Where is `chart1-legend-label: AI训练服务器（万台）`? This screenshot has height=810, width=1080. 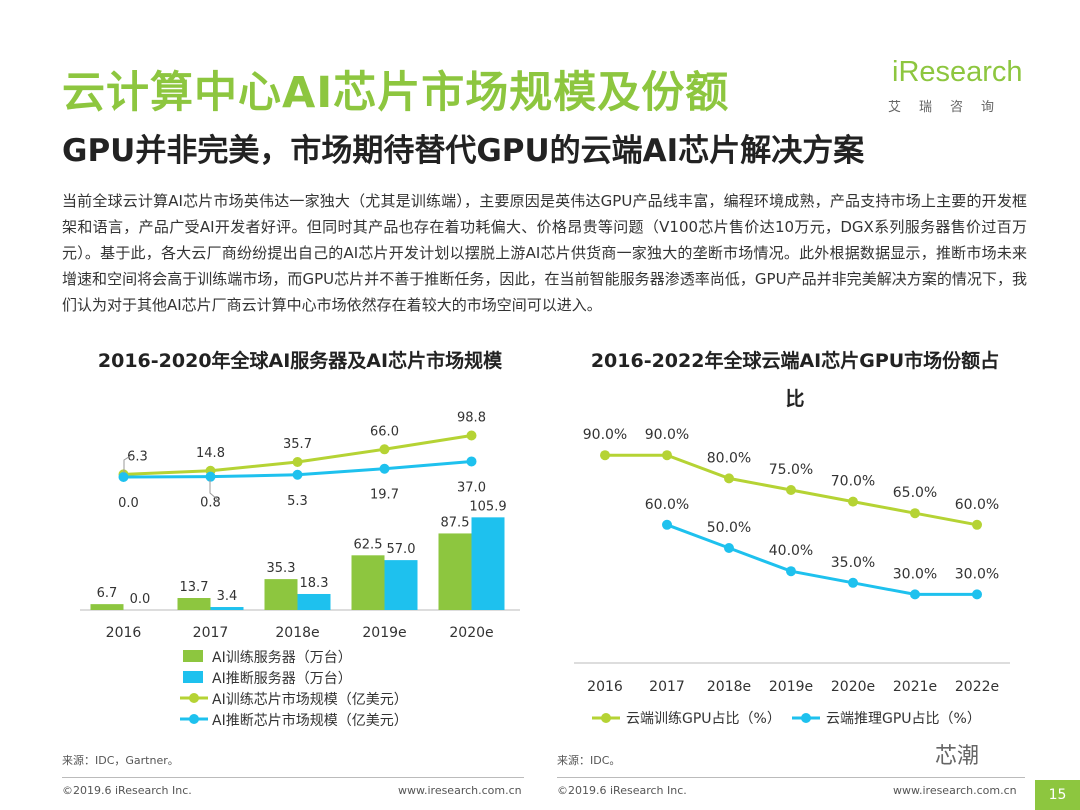 chart1-legend-label: AI训练服务器（万台） is located at coordinates (282, 658).